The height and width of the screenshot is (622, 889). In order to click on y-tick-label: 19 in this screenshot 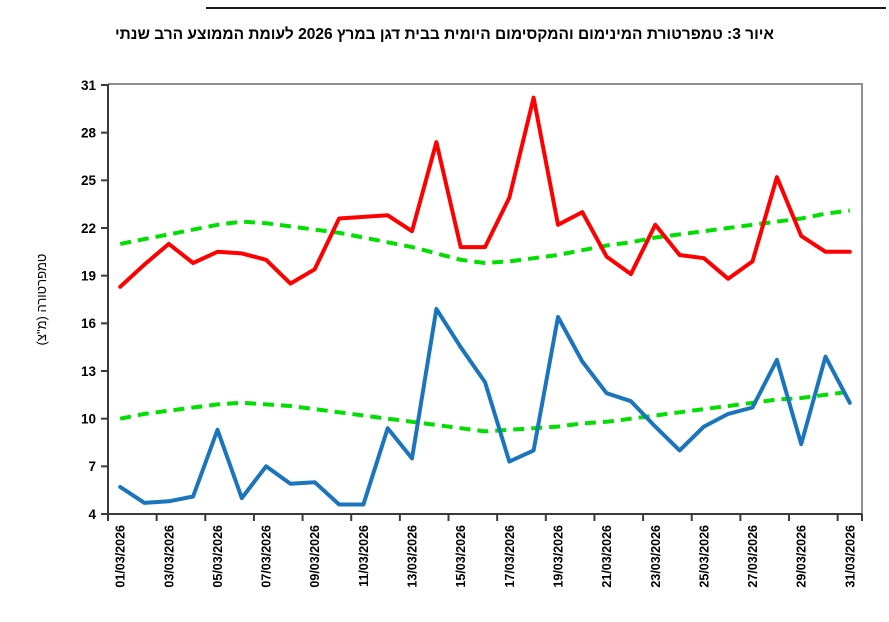, I will do `click(88, 275)`.